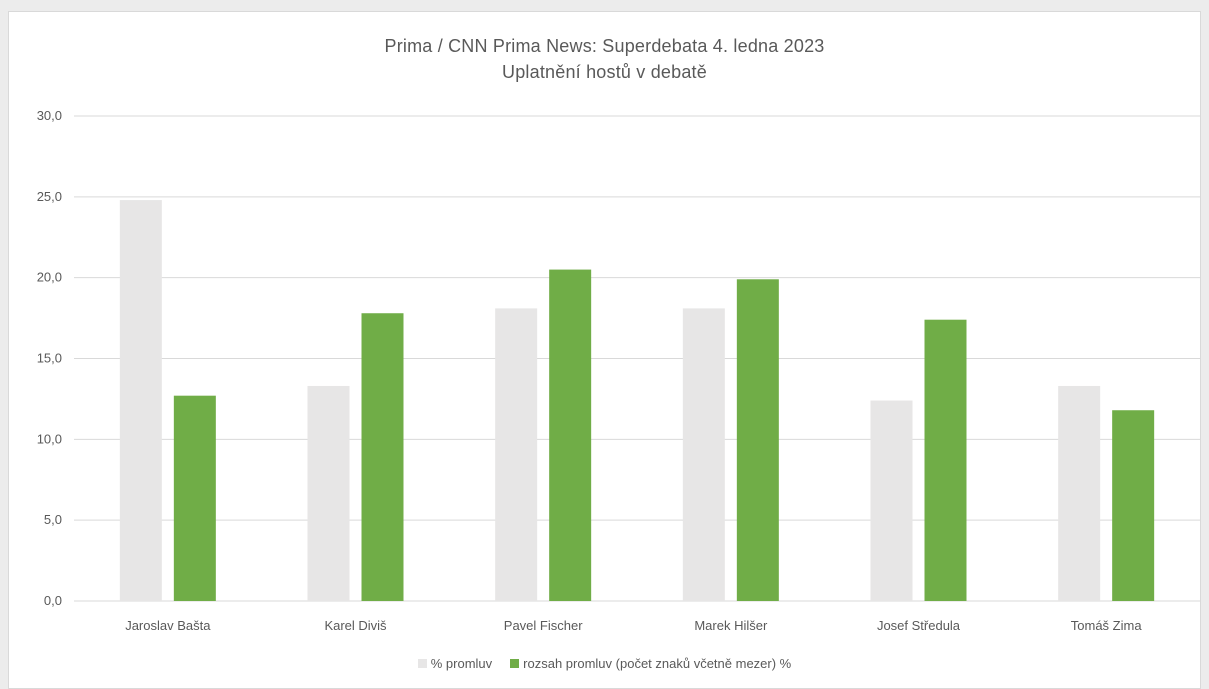 The width and height of the screenshot is (1209, 689). Describe the element at coordinates (543, 625) in the screenshot. I see `x-tick-label: Pavel Fischer` at that location.